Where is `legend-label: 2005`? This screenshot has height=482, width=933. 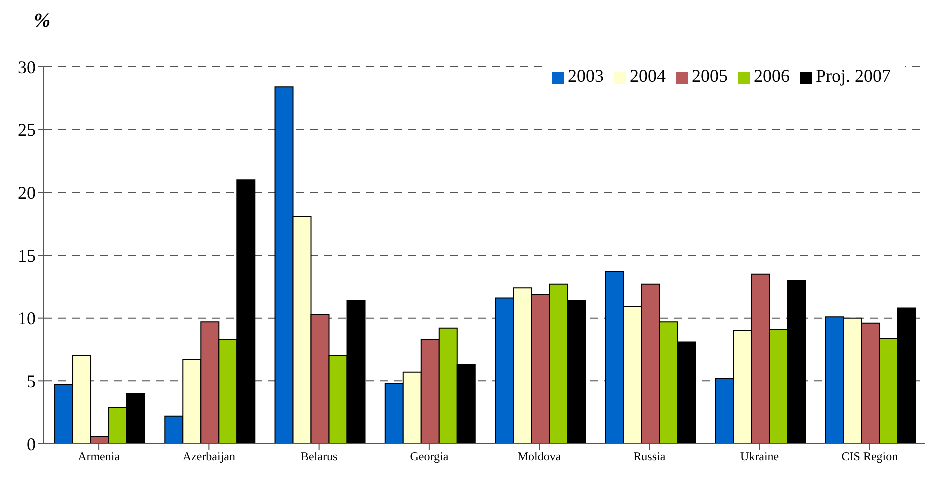 legend-label: 2005 is located at coordinates (710, 76).